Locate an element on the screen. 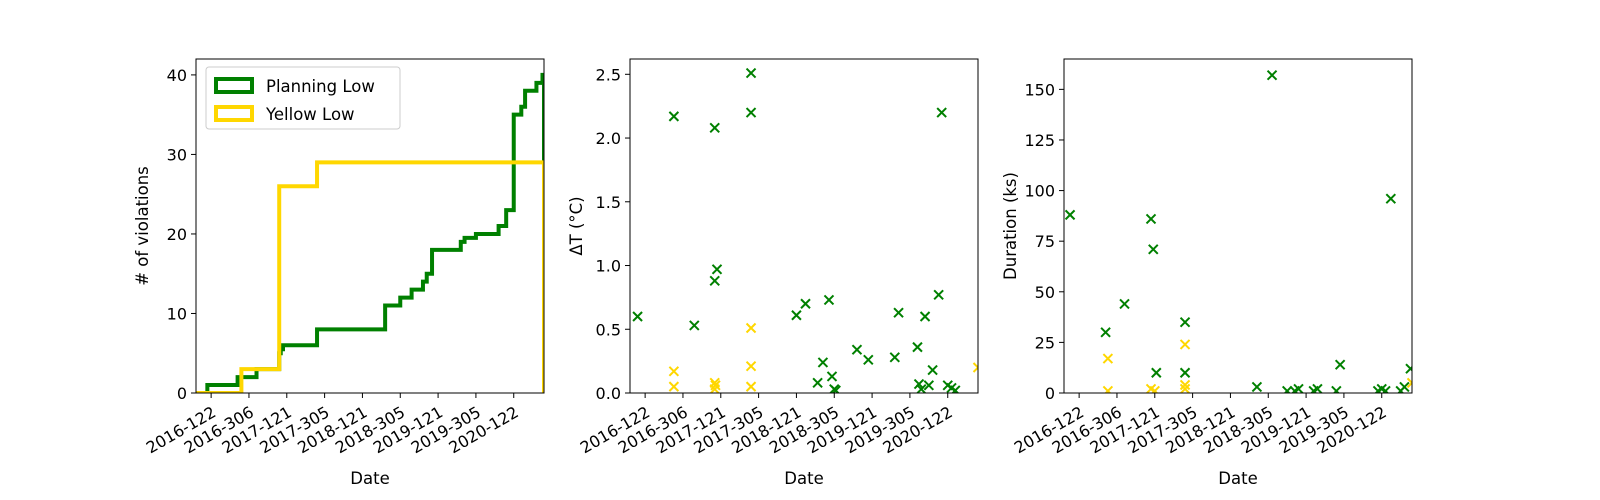 The width and height of the screenshot is (1600, 500). y-tick-label: 100 is located at coordinates (1039, 191).